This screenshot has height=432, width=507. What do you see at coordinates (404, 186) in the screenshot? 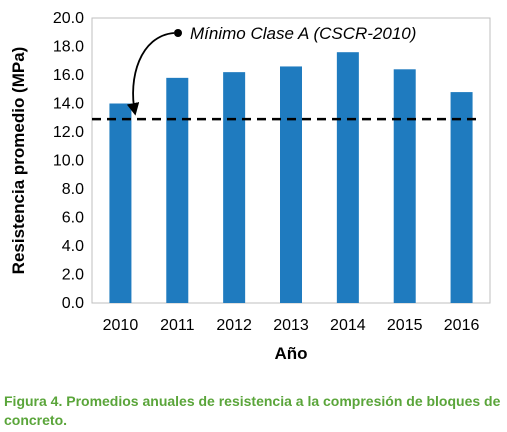
I see `bar-2015` at bounding box center [404, 186].